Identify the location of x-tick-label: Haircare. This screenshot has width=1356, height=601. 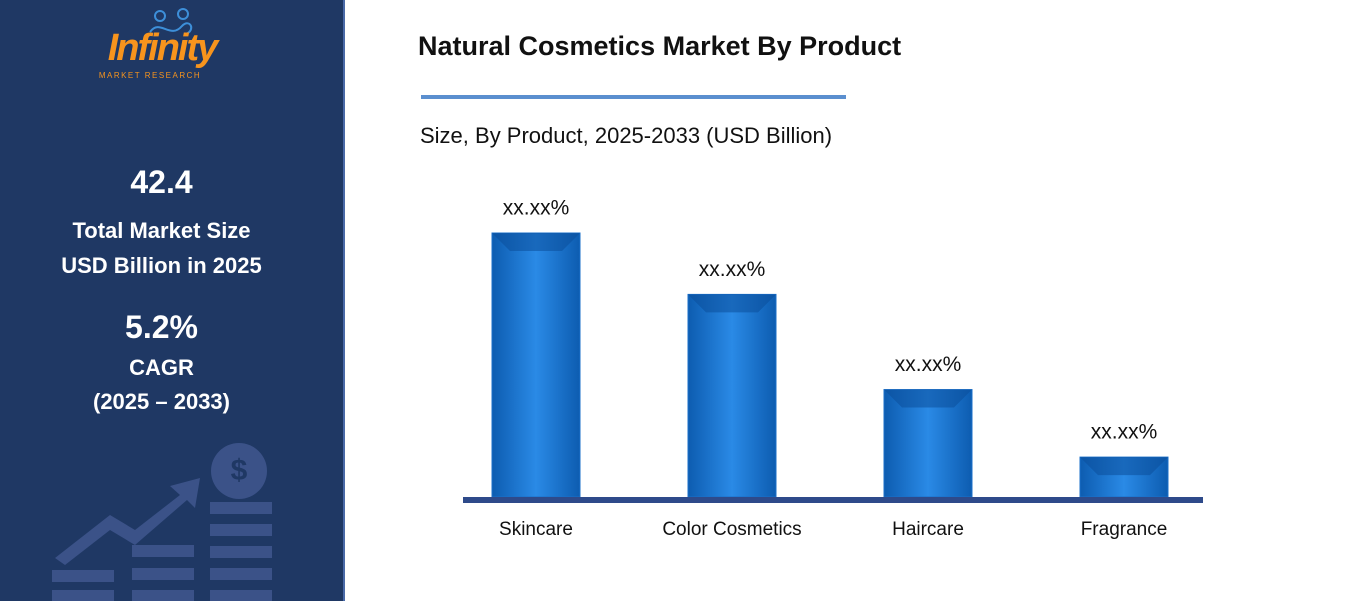
(928, 529).